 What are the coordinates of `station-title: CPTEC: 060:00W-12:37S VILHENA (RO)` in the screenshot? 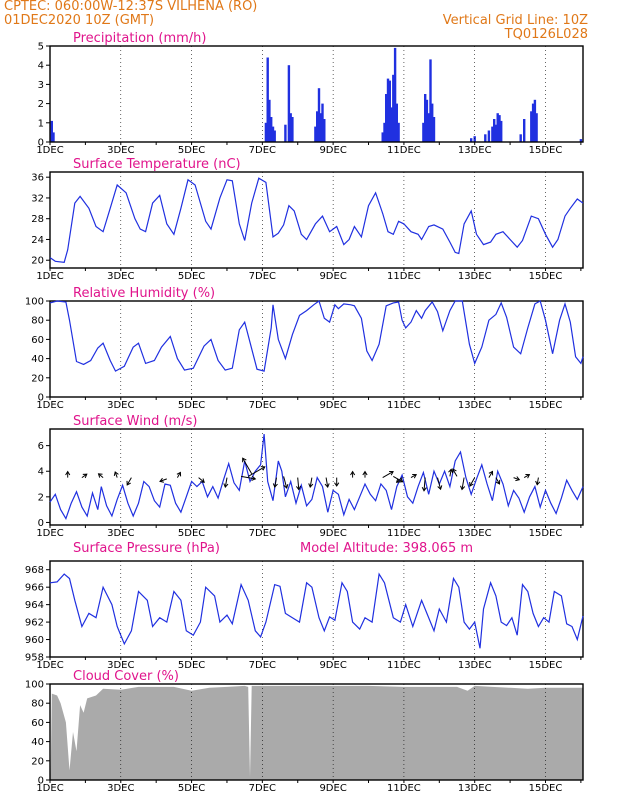 It's located at (131, 7).